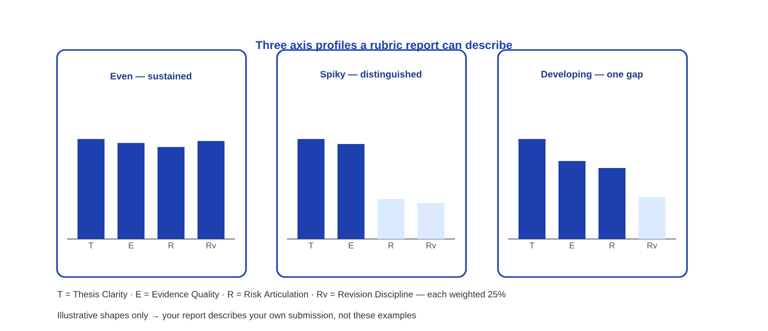 This screenshot has width=768, height=331. Describe the element at coordinates (371, 75) in the screenshot. I see `chart-title: Spiky — distinguished` at that location.